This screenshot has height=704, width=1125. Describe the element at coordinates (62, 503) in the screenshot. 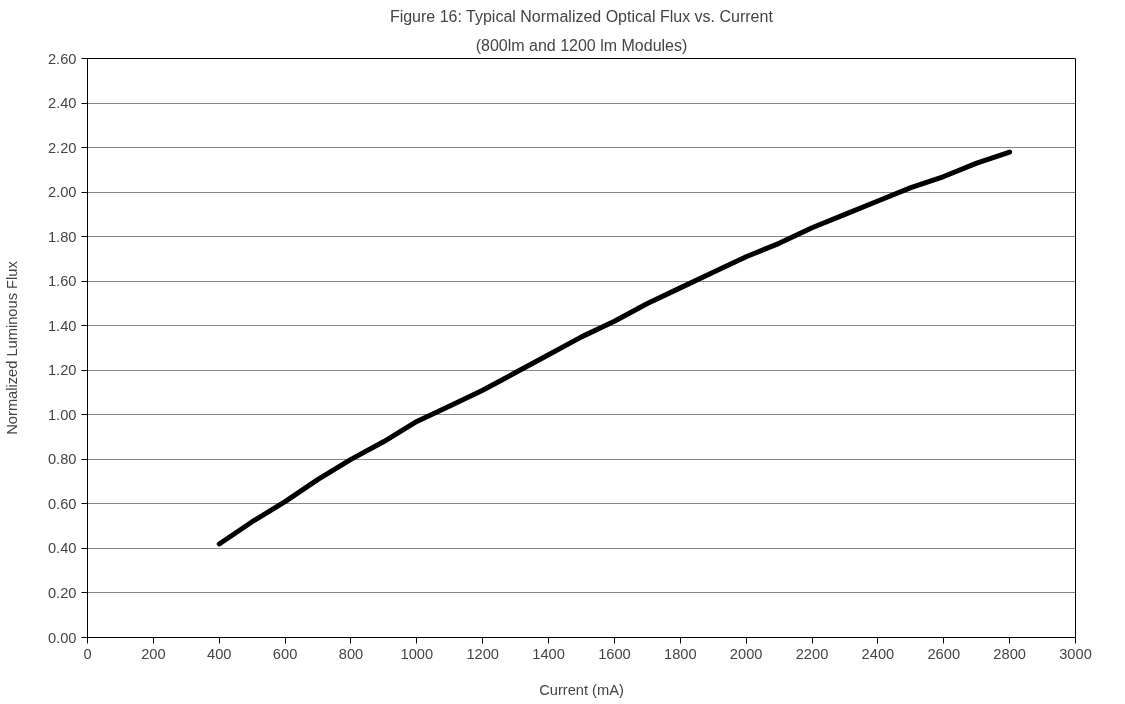

I see `y-tick-label: 0.60` at that location.